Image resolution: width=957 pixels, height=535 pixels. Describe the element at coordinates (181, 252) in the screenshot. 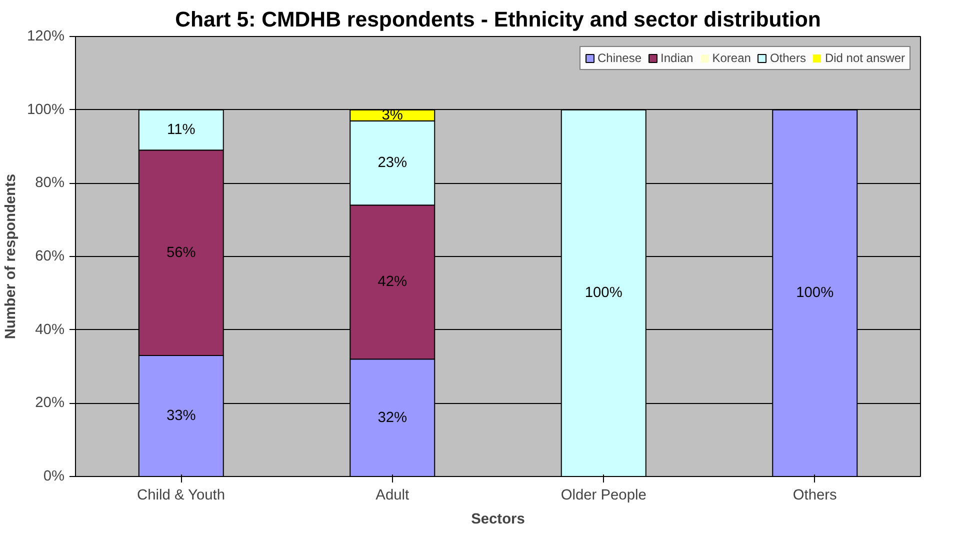

I see `data-label: 56%` at that location.